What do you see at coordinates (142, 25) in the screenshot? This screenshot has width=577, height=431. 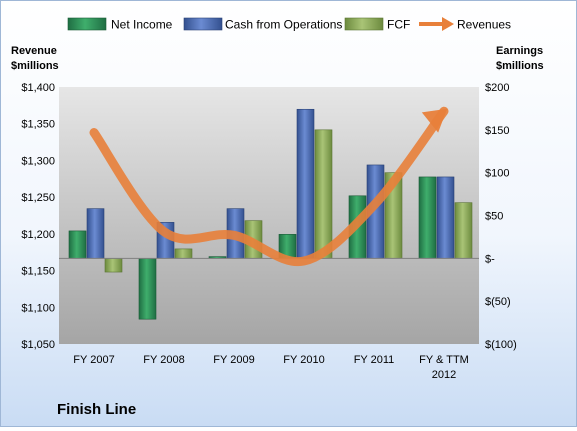 I see `legend-label-net-income: Net Income` at bounding box center [142, 25].